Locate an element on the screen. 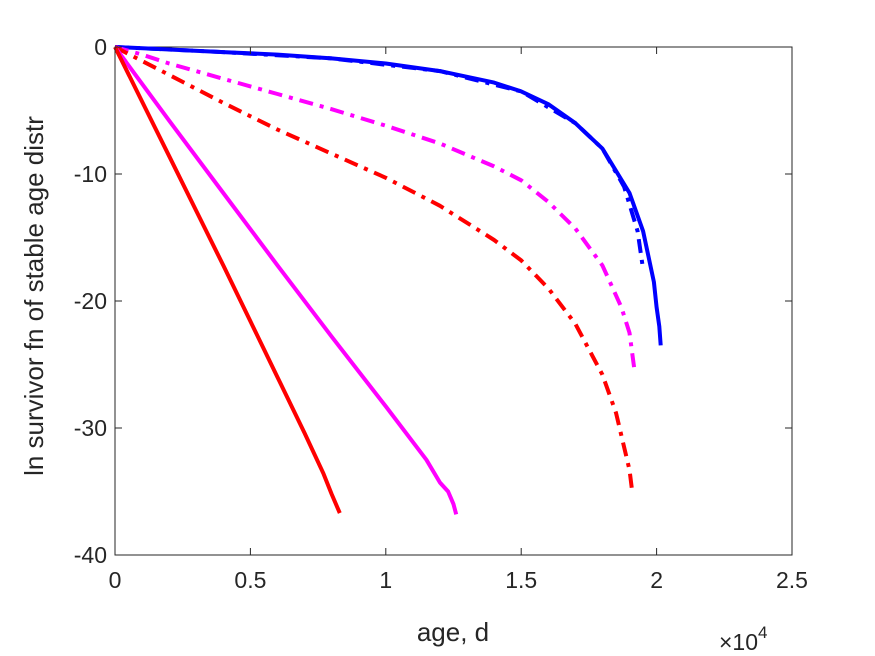 This screenshot has height=656, width=875. y-tick-label: -40 is located at coordinates (90, 555).